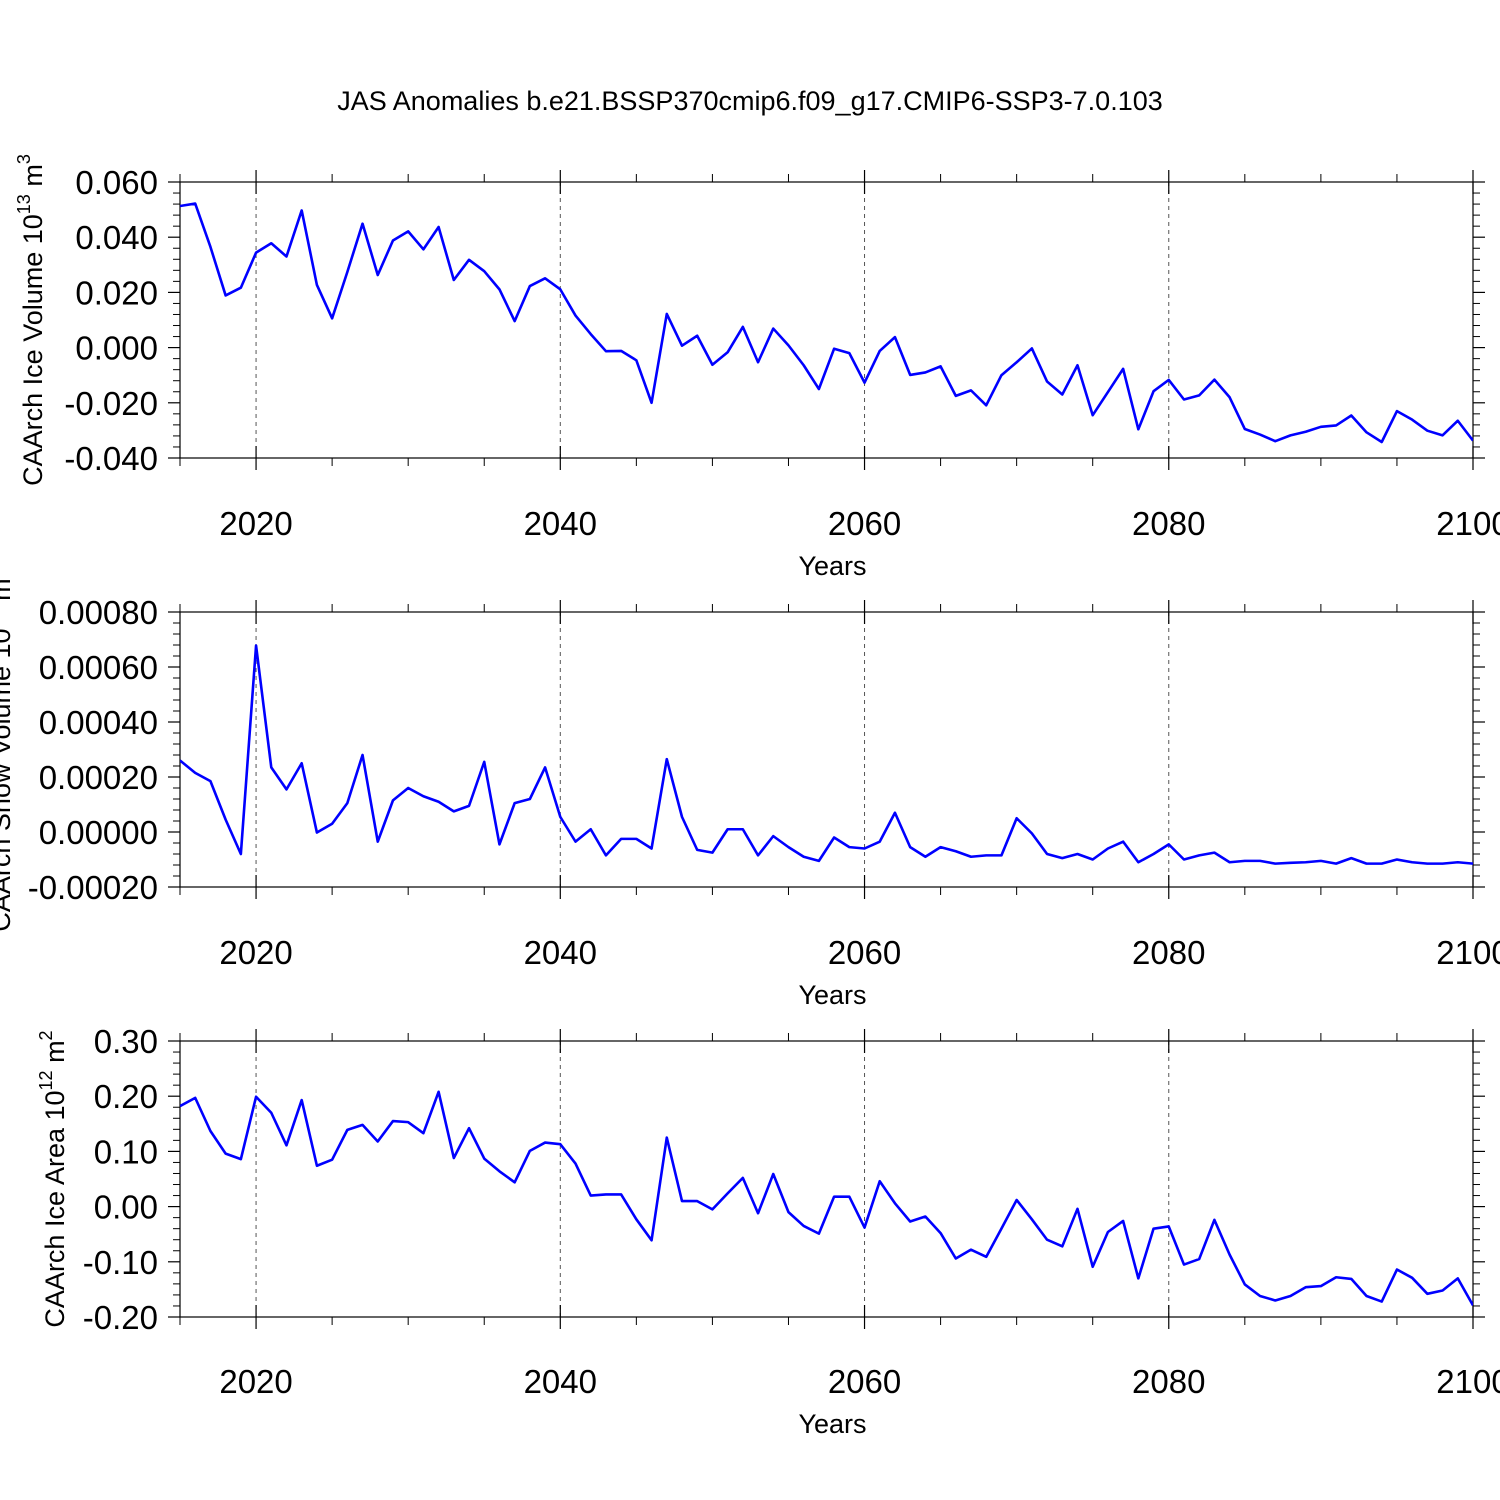 The height and width of the screenshot is (1500, 1500). I want to click on y-axis-label: CAArch Snow Volume 1013 m3, so click(8, 749).